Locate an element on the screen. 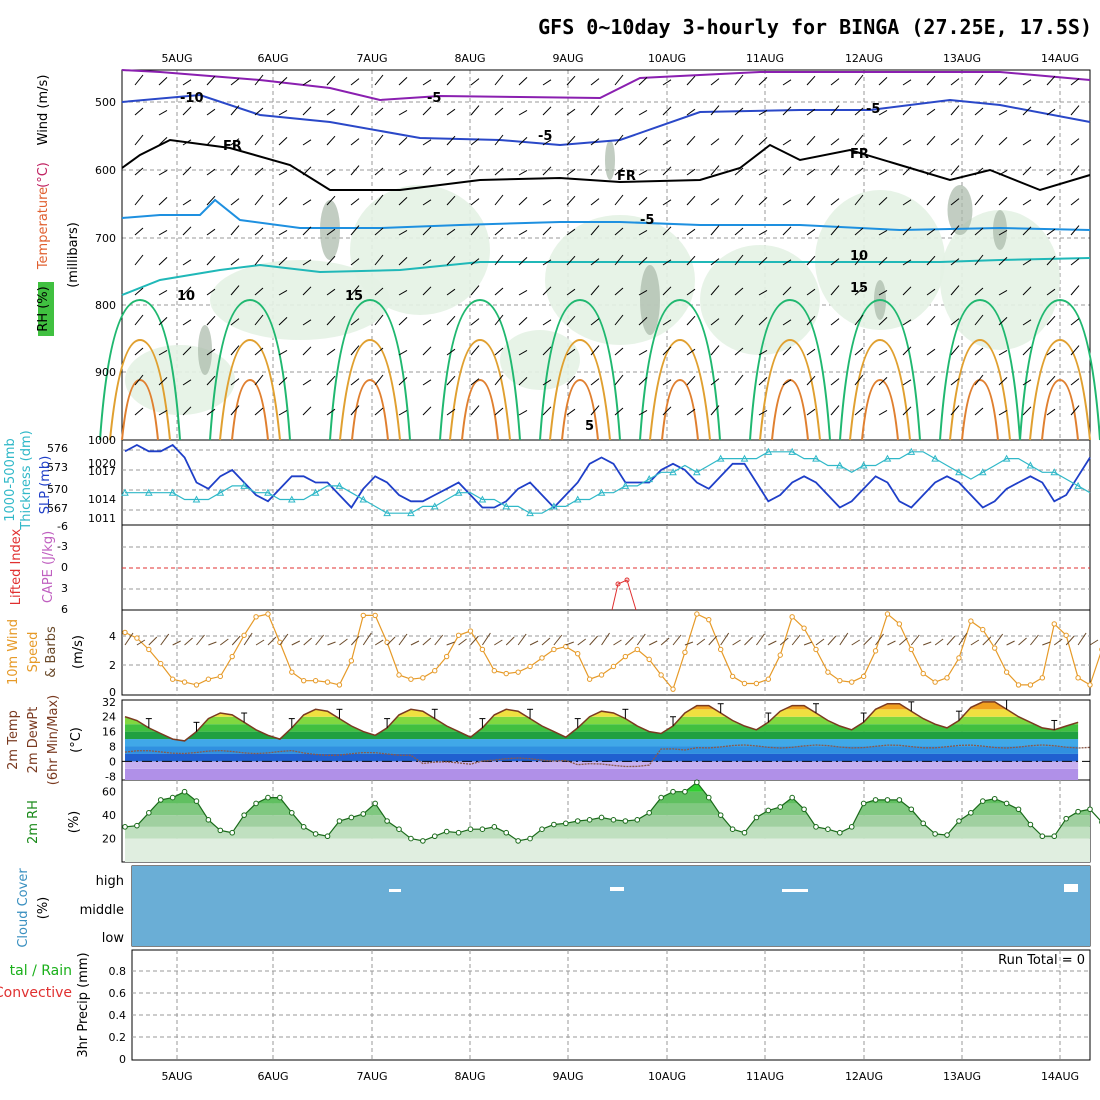 The image size is (1100, 1100). y-tick-rh: 40 is located at coordinates (109, 815).